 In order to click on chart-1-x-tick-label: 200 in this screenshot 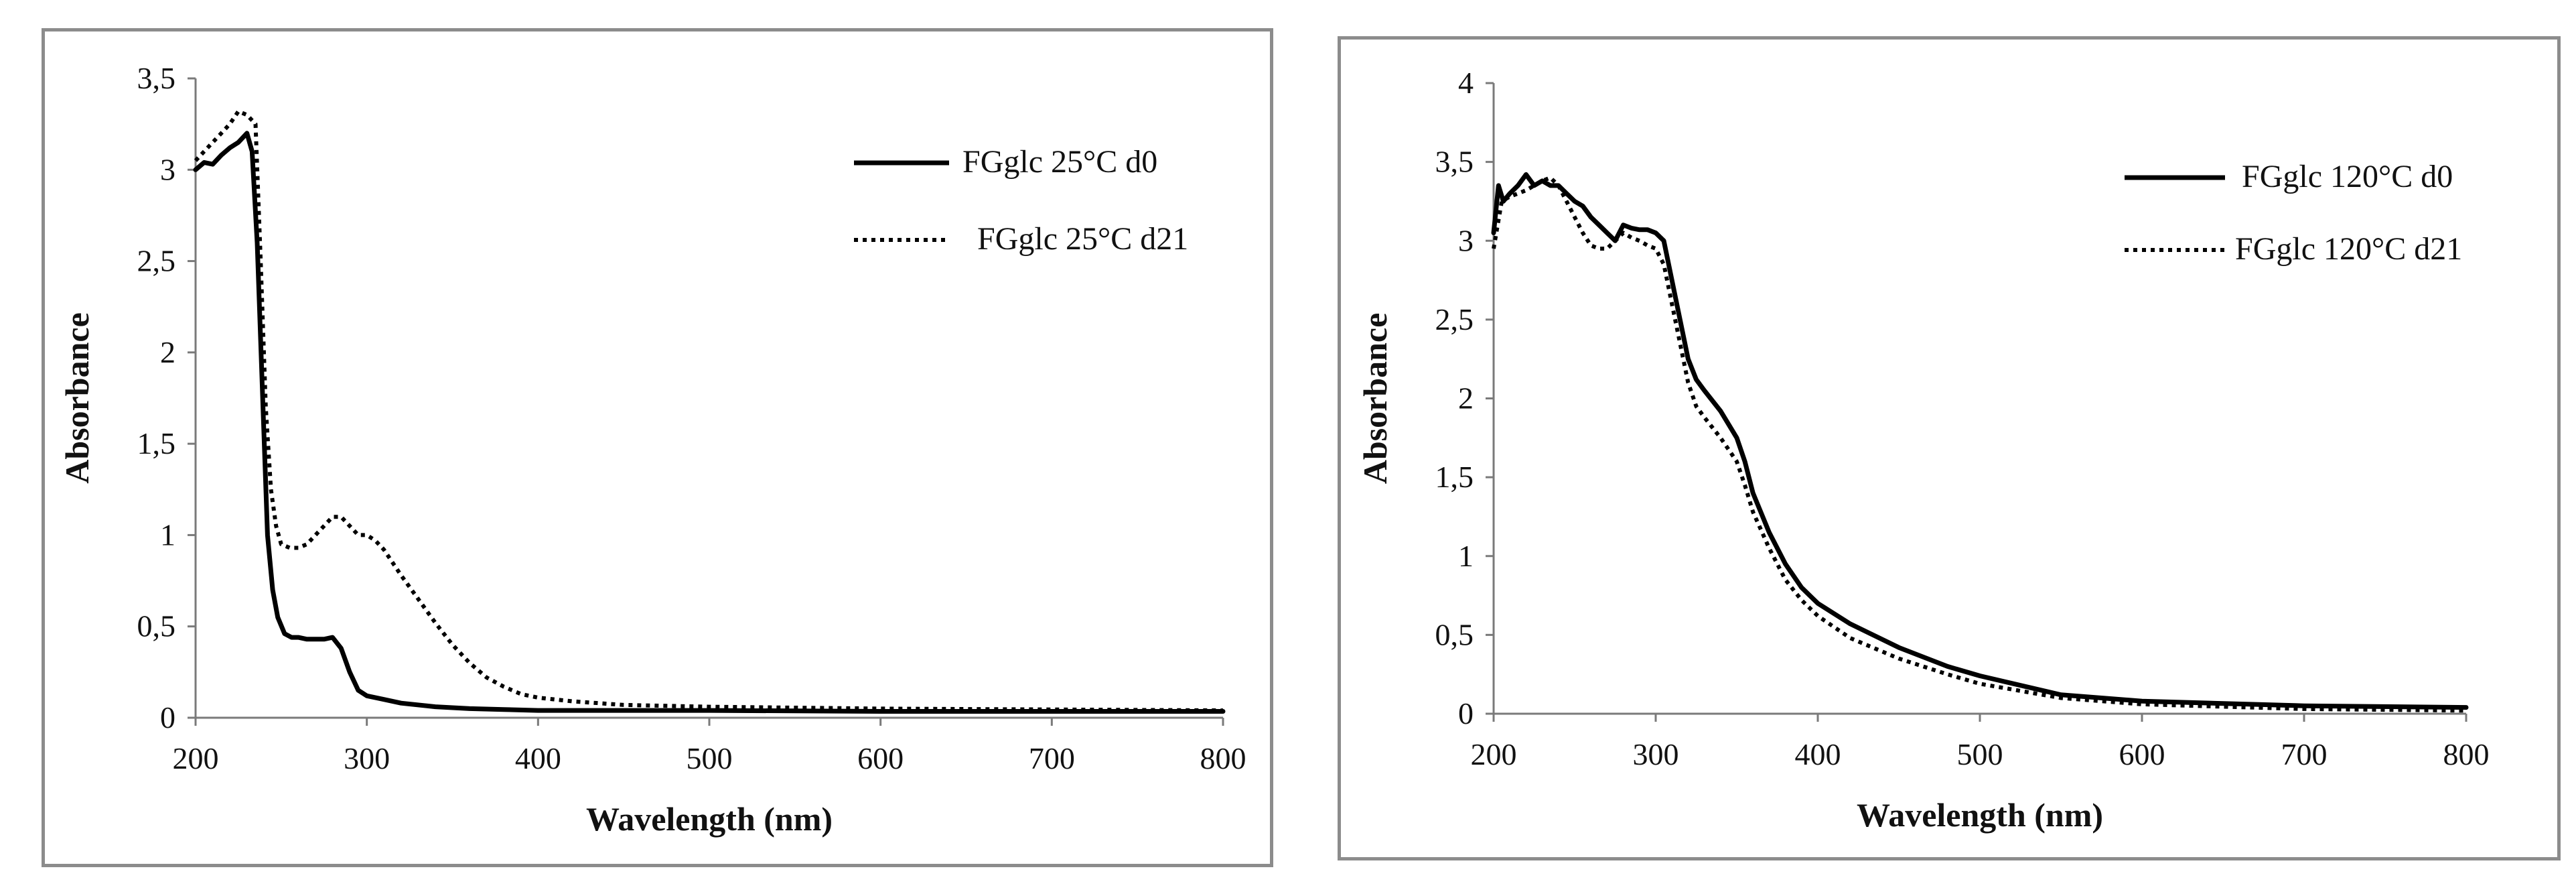, I will do `click(196, 758)`.